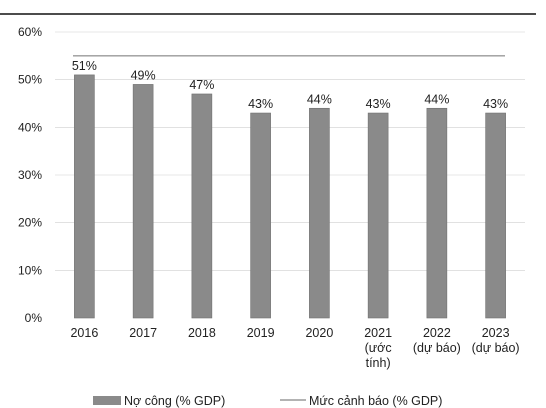 This screenshot has height=408, width=546. What do you see at coordinates (260, 104) in the screenshot?
I see `data-label-2019: 43%` at bounding box center [260, 104].